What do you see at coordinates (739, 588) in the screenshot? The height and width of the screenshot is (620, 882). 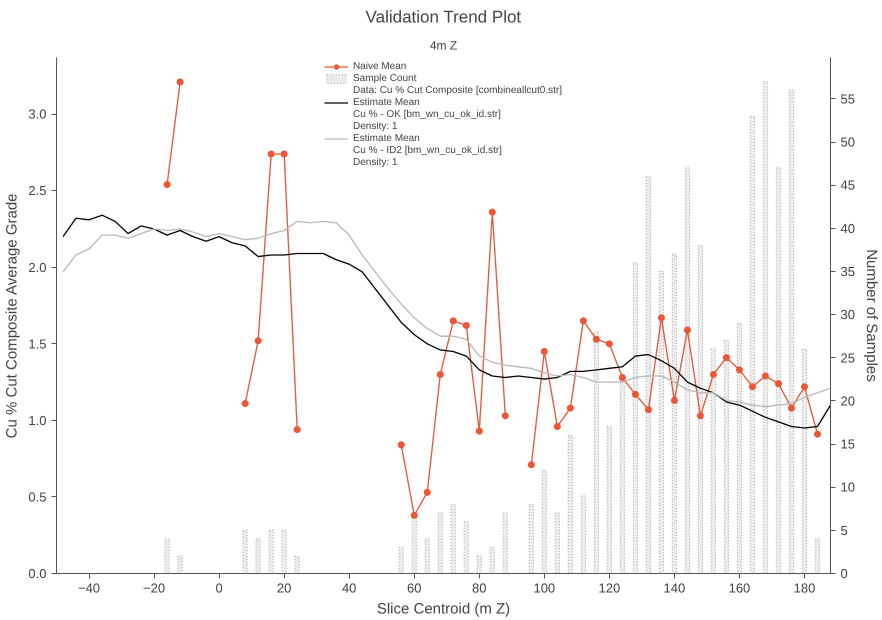 I see `x-tick-label: 160` at bounding box center [739, 588].